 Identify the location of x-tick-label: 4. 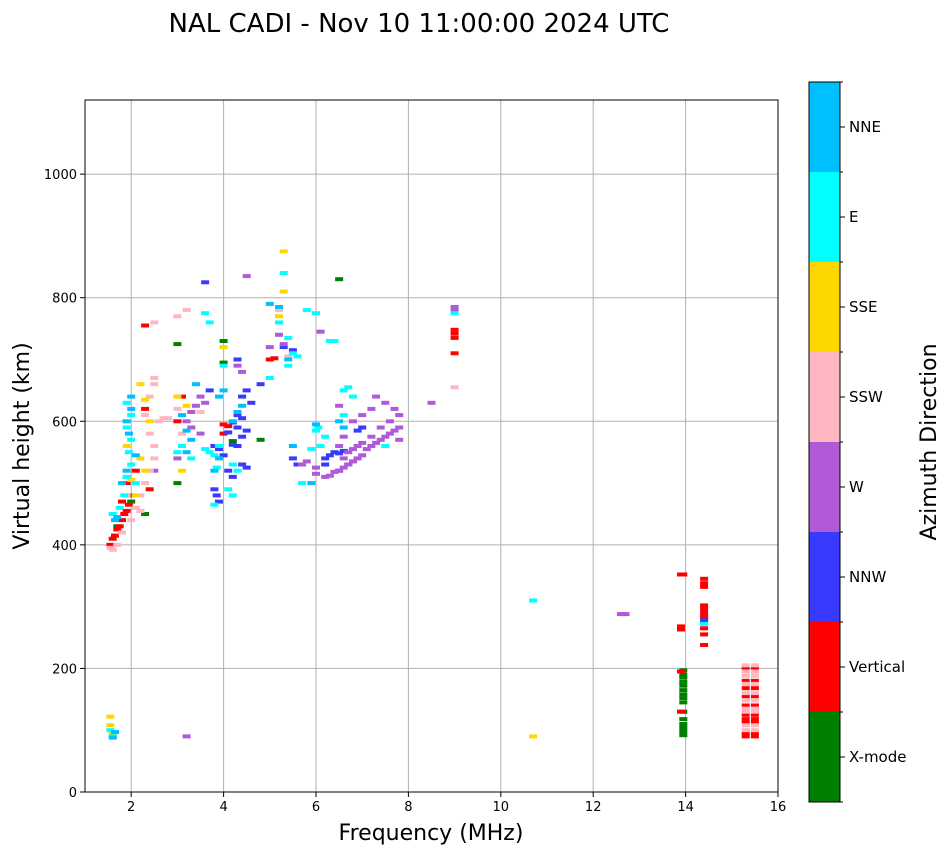
(223, 807).